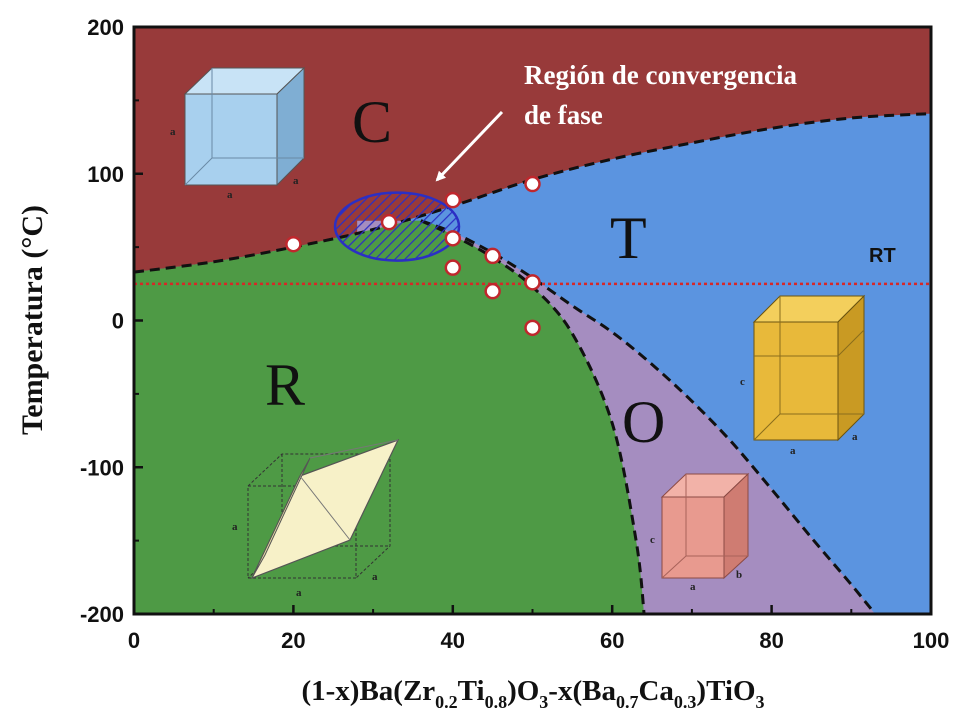 The width and height of the screenshot is (957, 714). I want to click on rhombo-cell-label-a1: a, so click(235, 527).